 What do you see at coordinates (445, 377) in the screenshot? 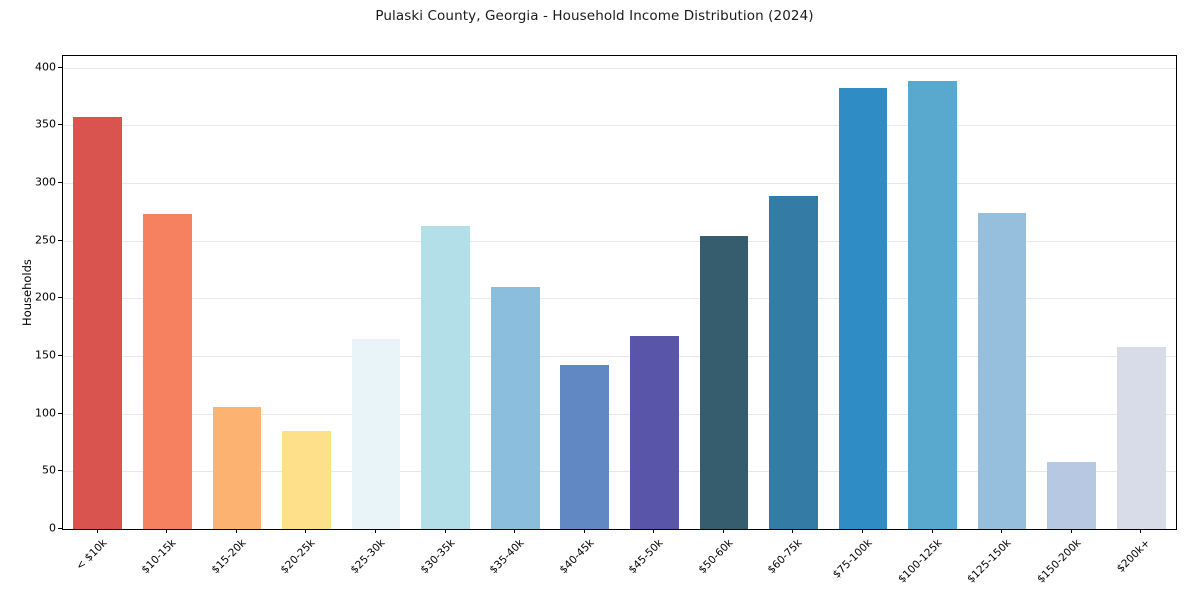
I see `bar-30-35k` at bounding box center [445, 377].